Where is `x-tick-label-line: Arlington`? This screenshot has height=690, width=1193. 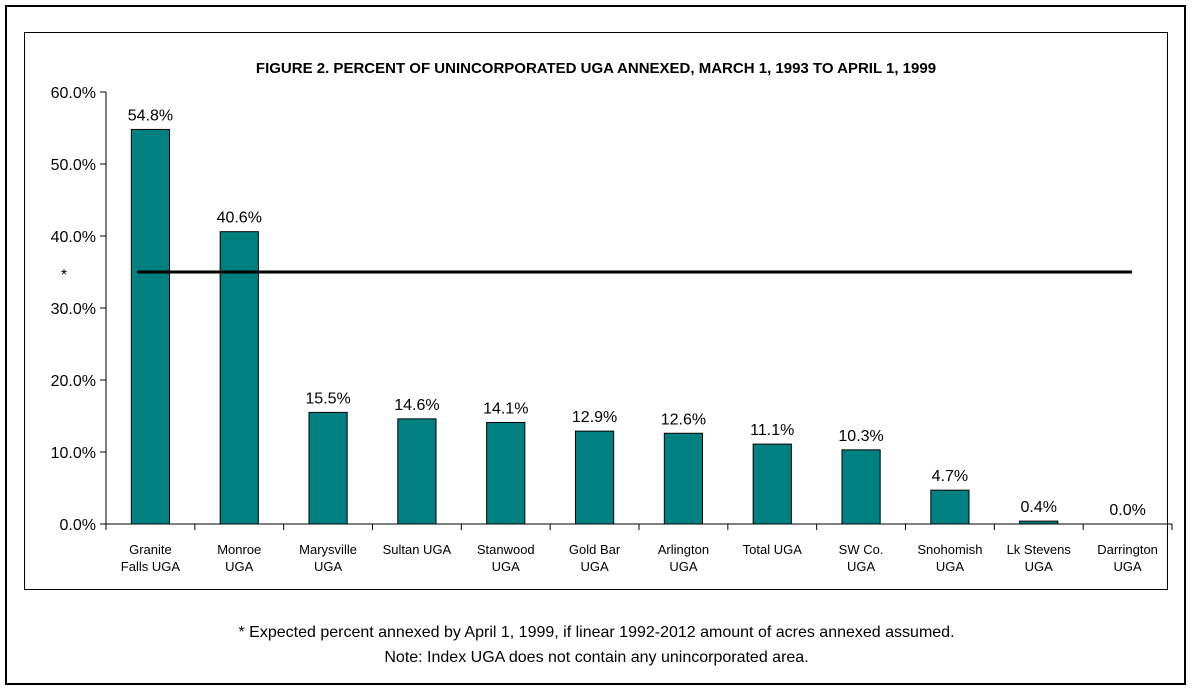
x-tick-label-line: Arlington is located at coordinates (683, 549).